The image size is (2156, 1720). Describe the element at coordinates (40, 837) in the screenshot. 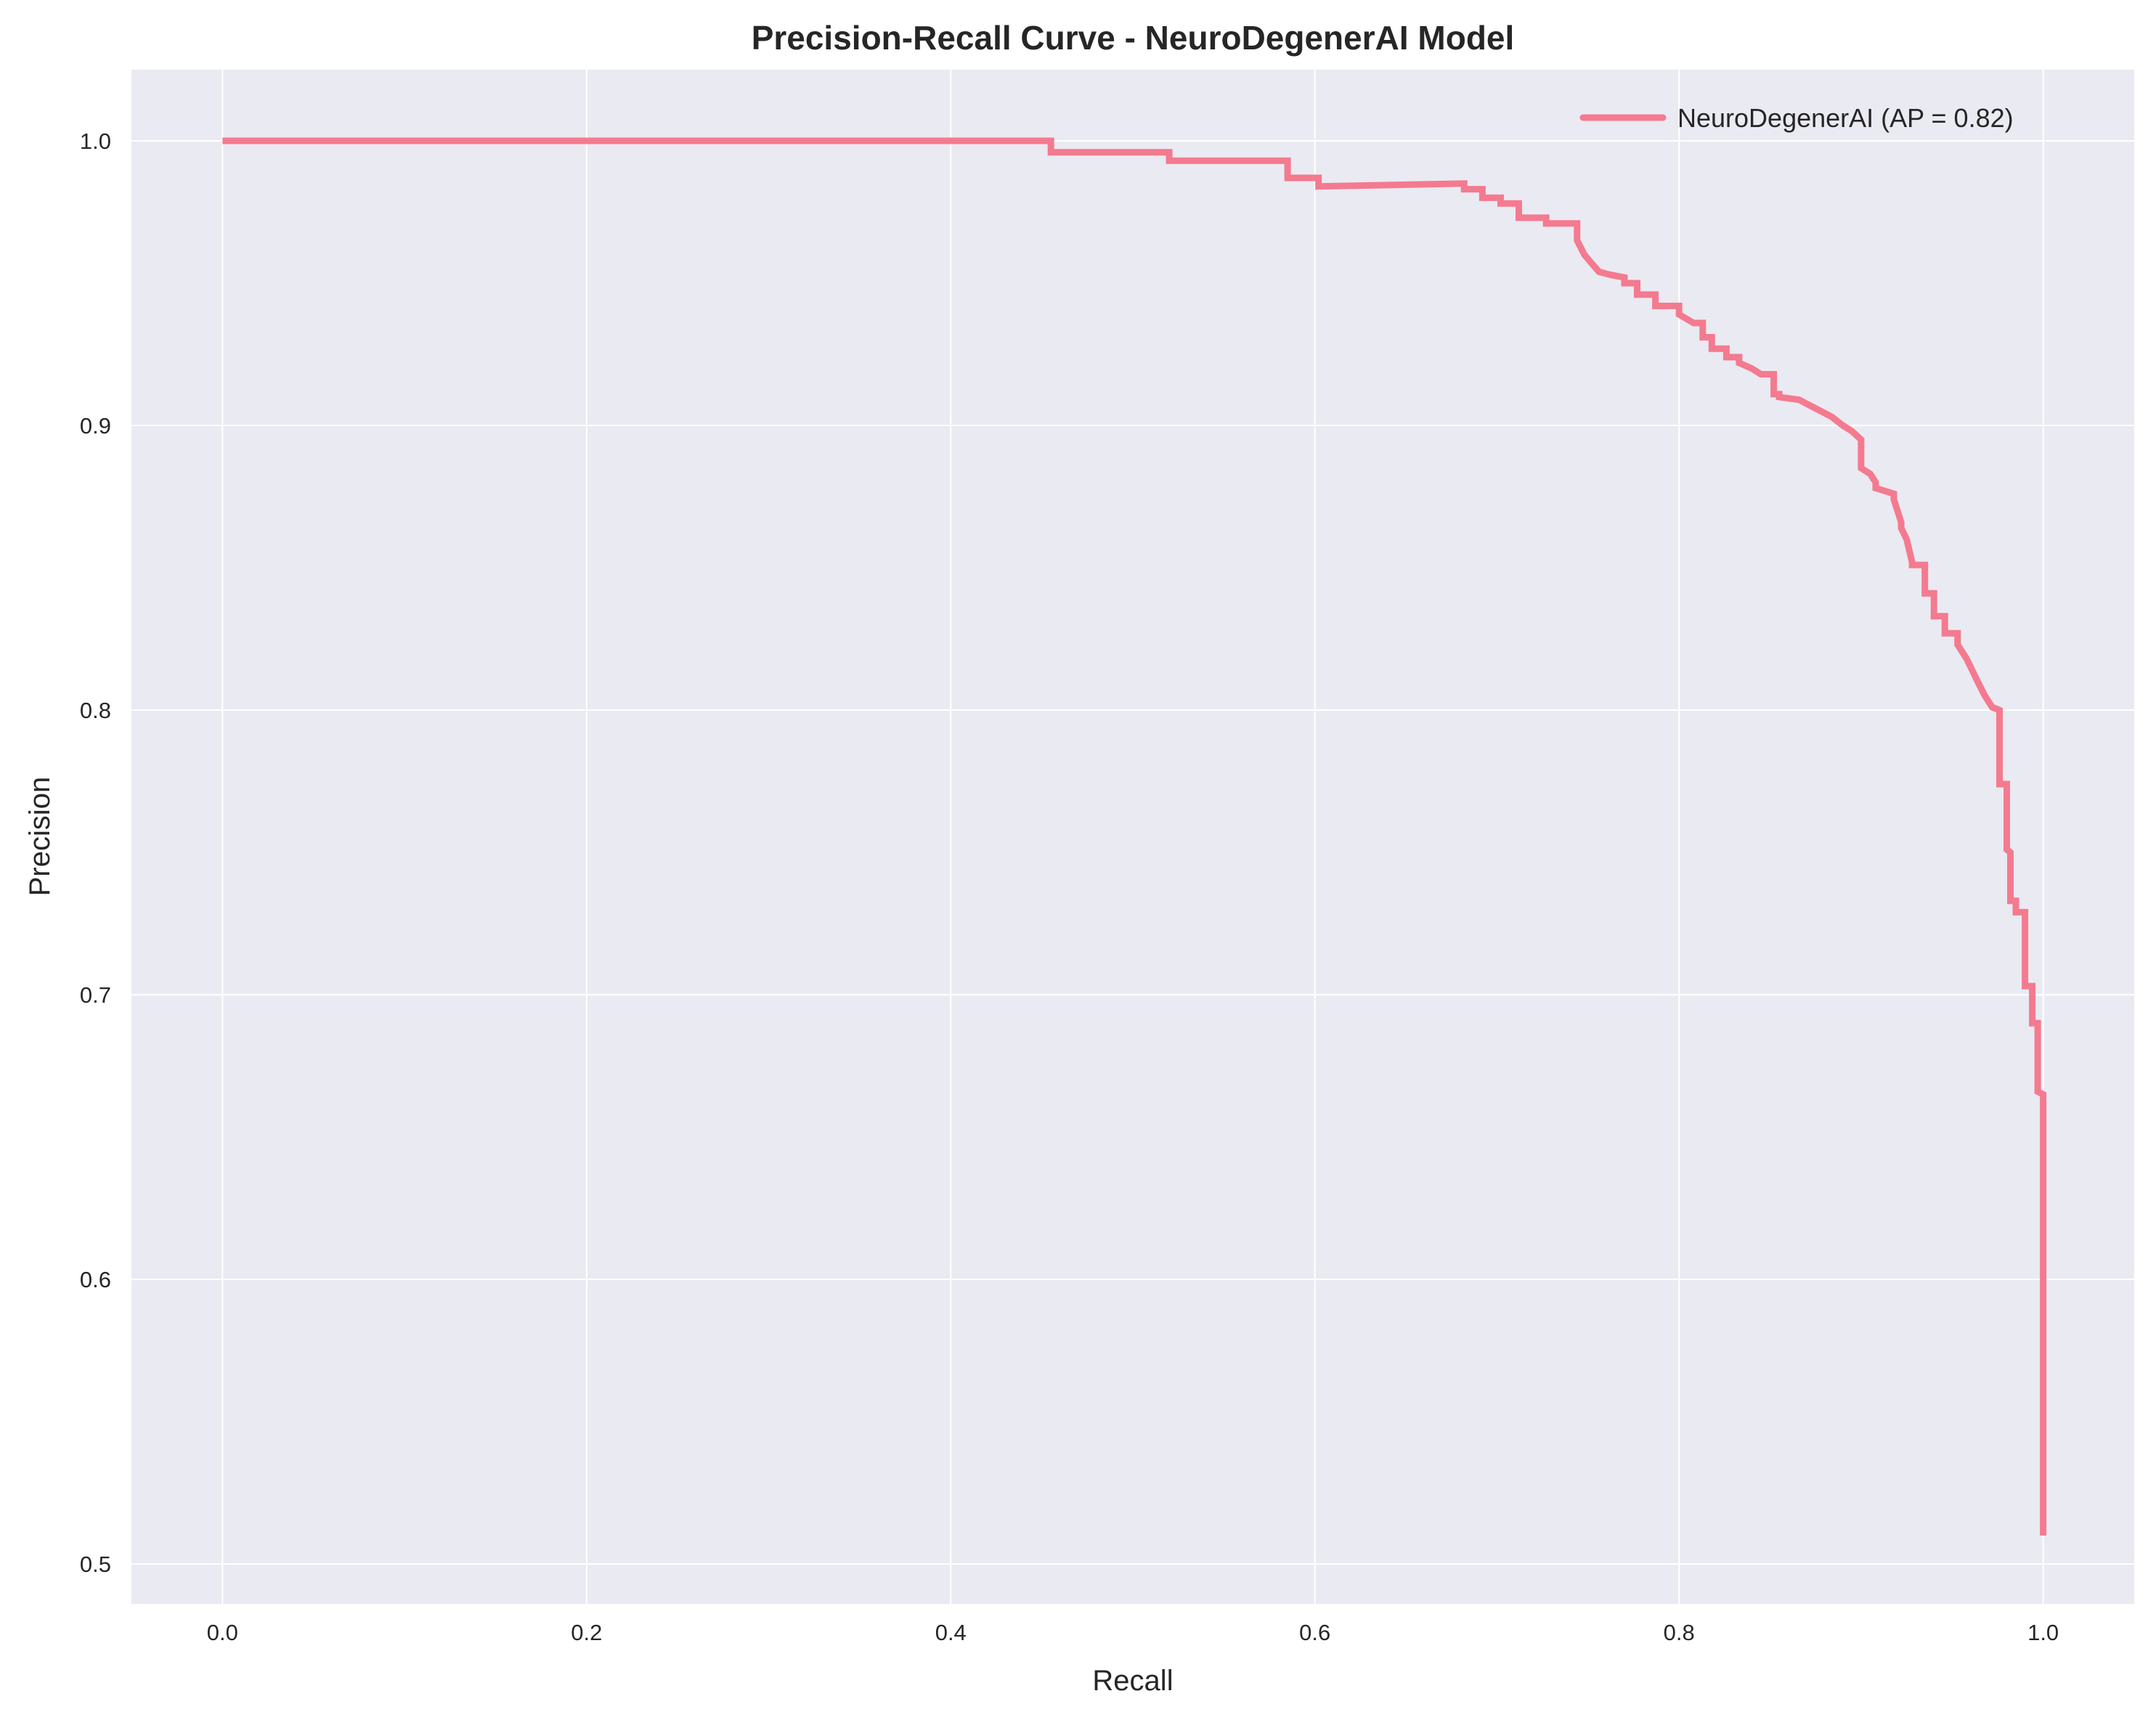

I see `y-axis-label: Precision` at that location.